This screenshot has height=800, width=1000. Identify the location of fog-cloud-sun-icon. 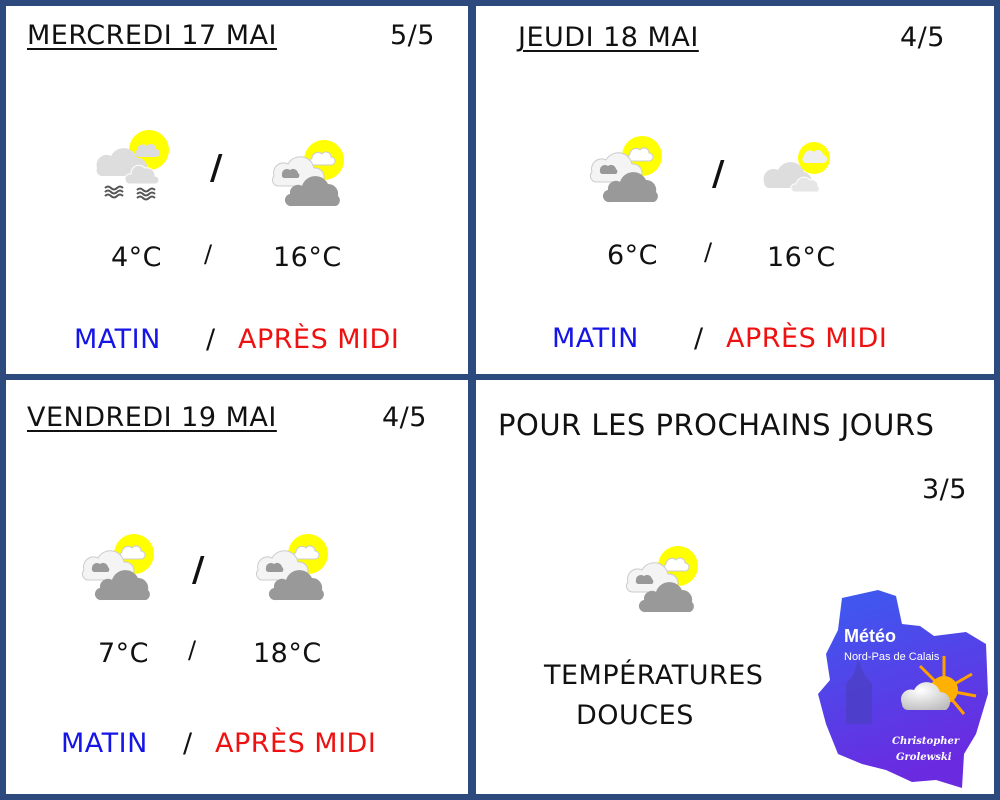
(132, 165).